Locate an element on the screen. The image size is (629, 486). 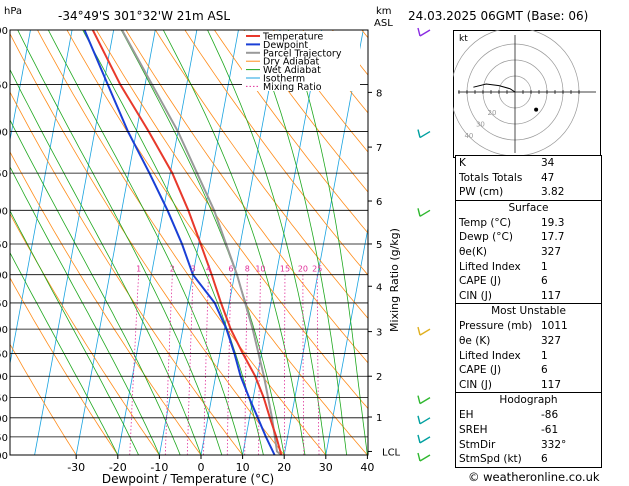
surface-row: Lifted Index 1 is located at coordinates (528, 267).